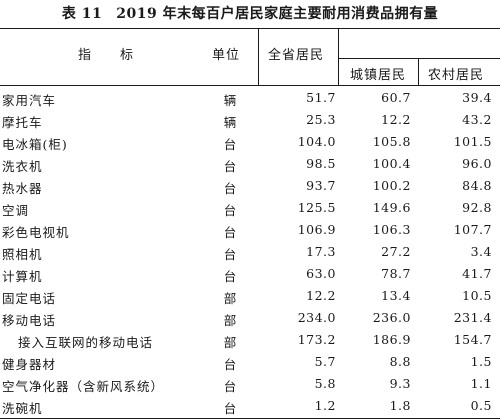  I want to click on row-name: 洗衣机, so click(22, 166).